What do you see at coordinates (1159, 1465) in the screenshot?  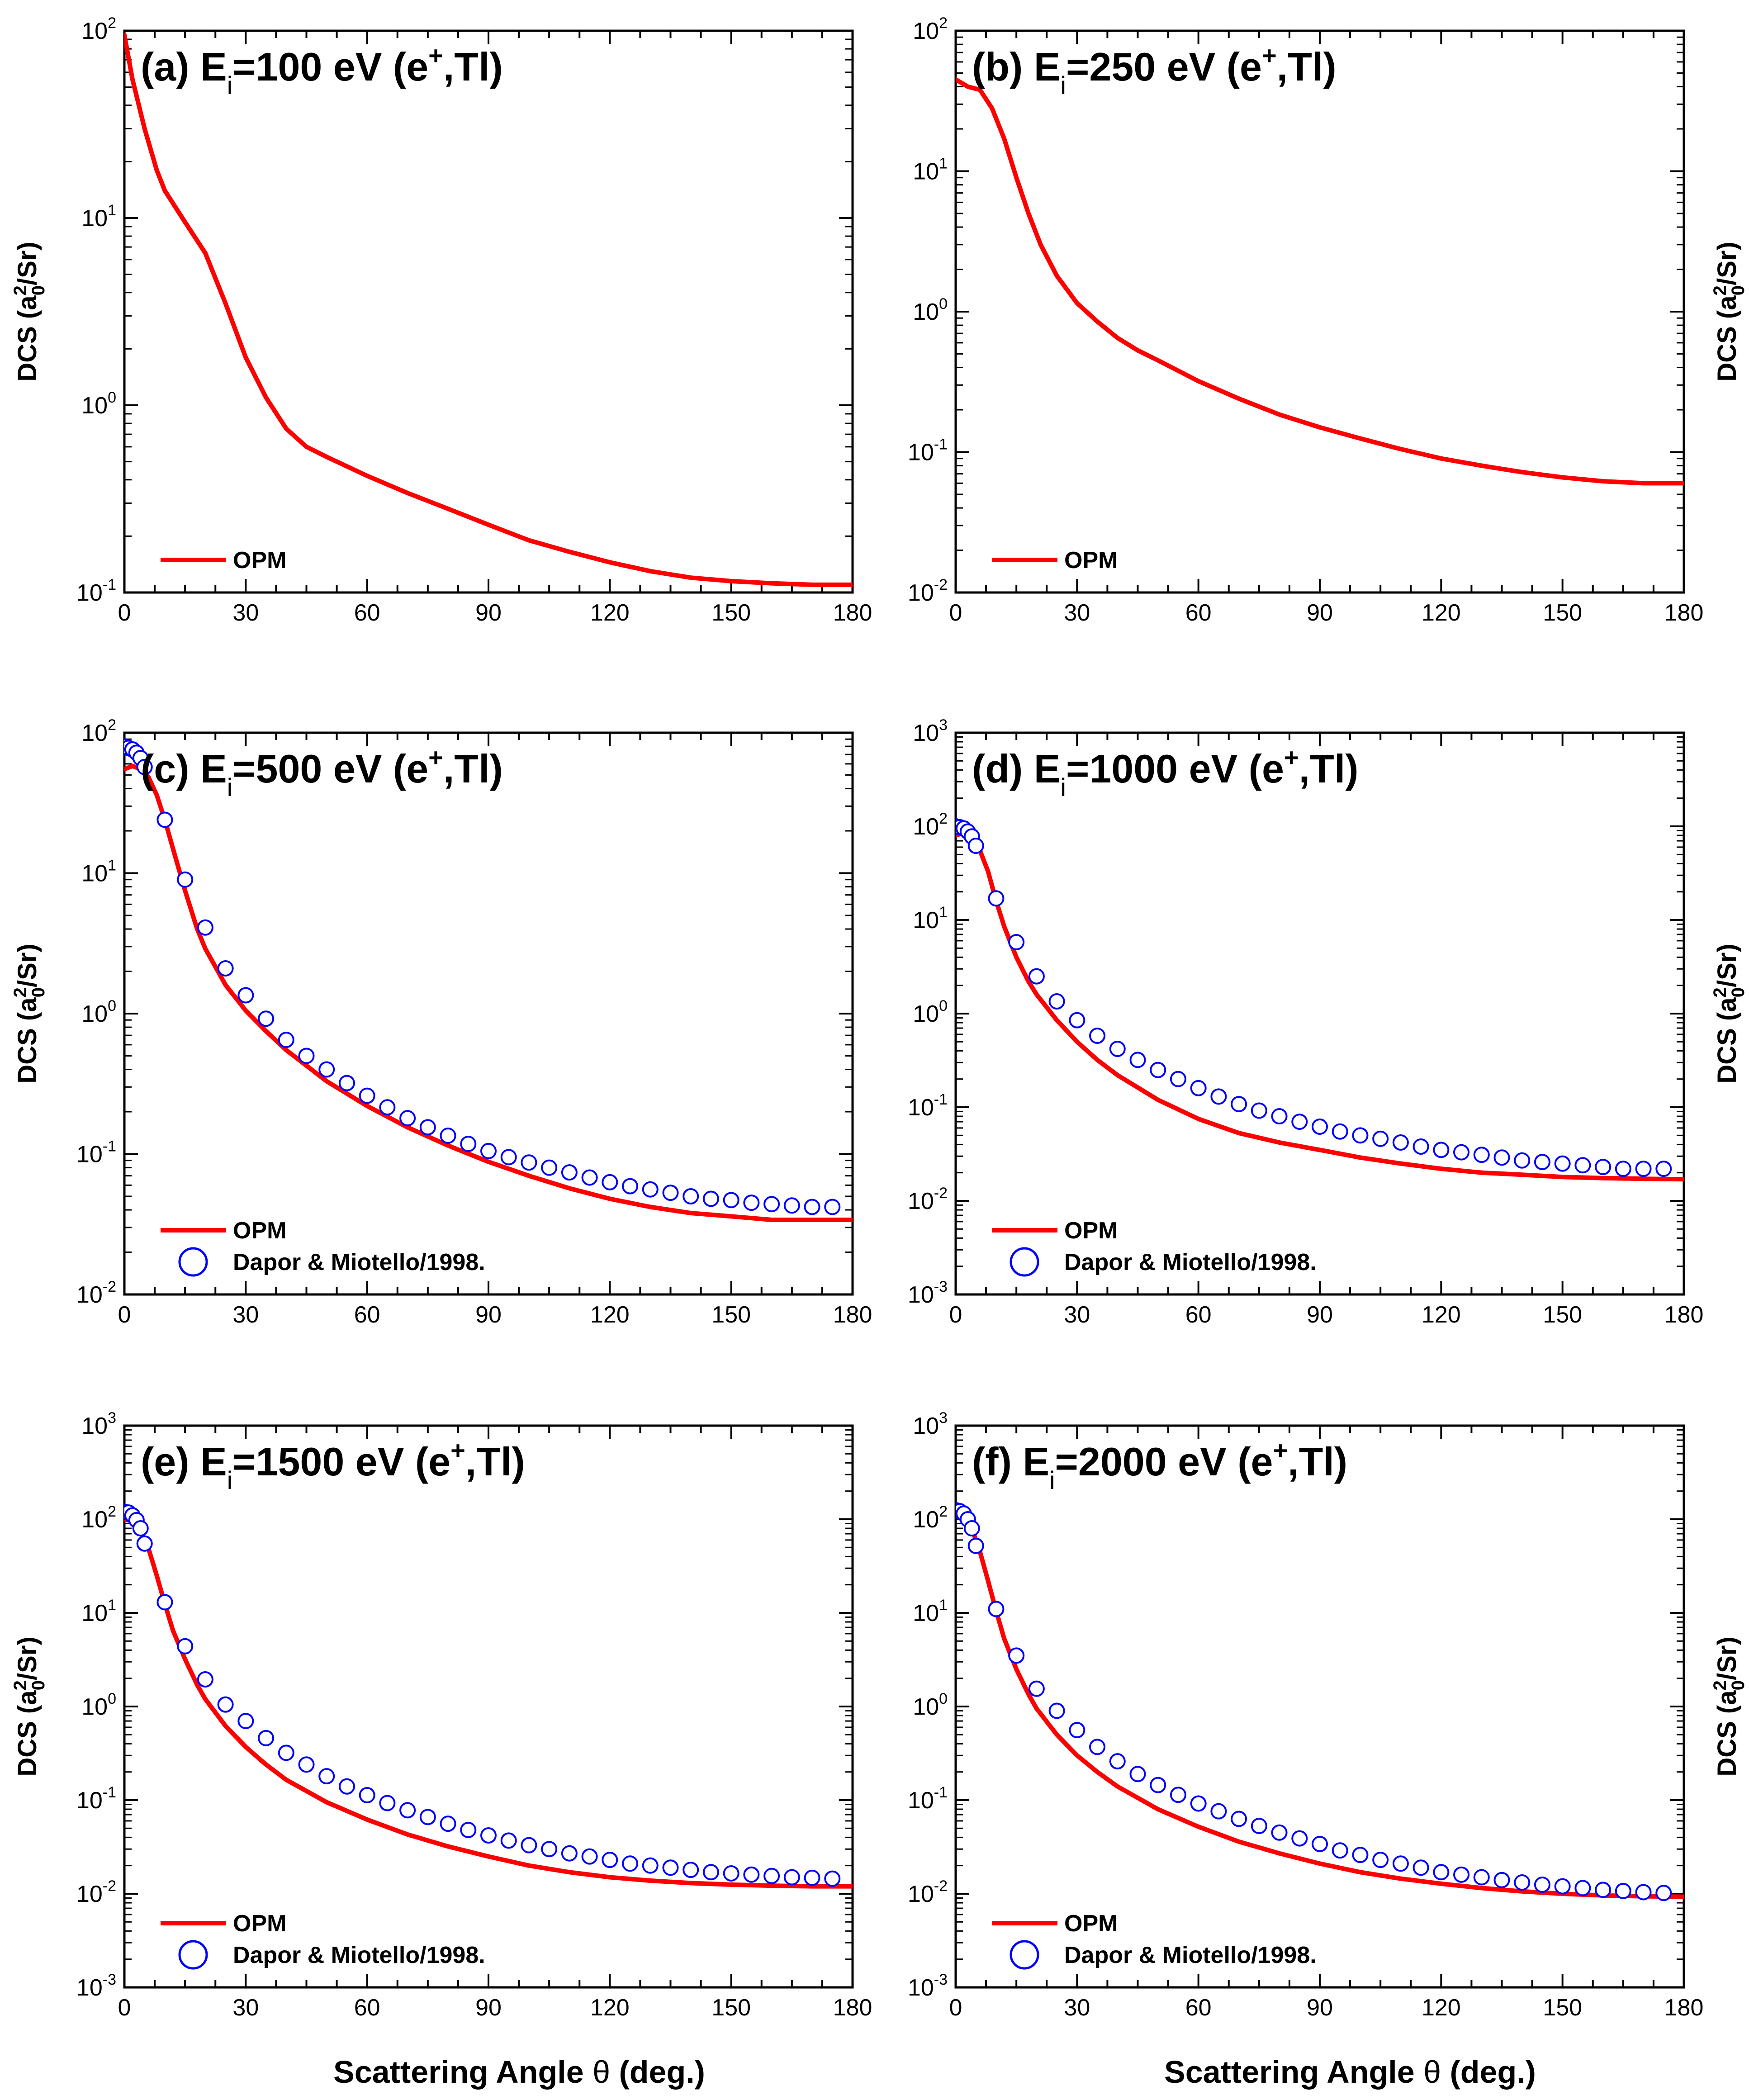 I see `chart-title: (f) Ei=2000 eV (e+,Tl)` at bounding box center [1159, 1465].